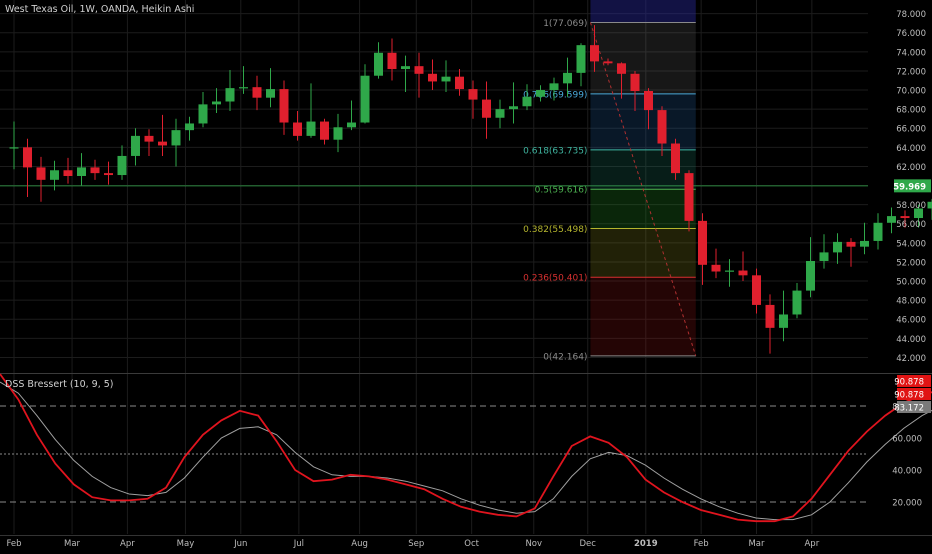 The width and height of the screenshot is (932, 554). Describe the element at coordinates (909, 187) in the screenshot. I see `current-price-label: 59.969` at that location.